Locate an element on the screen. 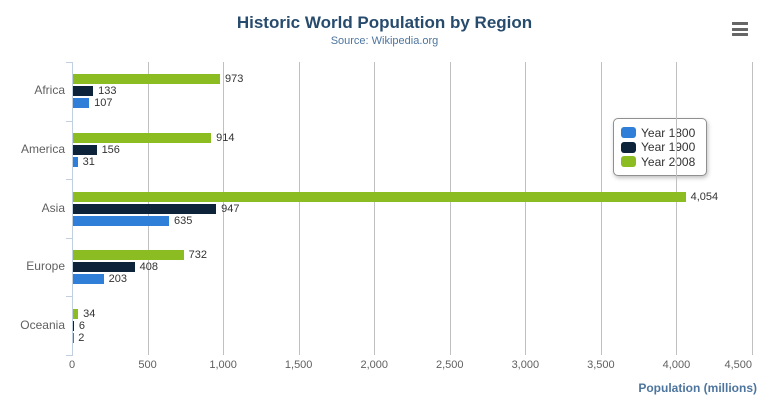 This screenshot has width=769, height=416. bar-value-label: 203 is located at coordinates (118, 279).